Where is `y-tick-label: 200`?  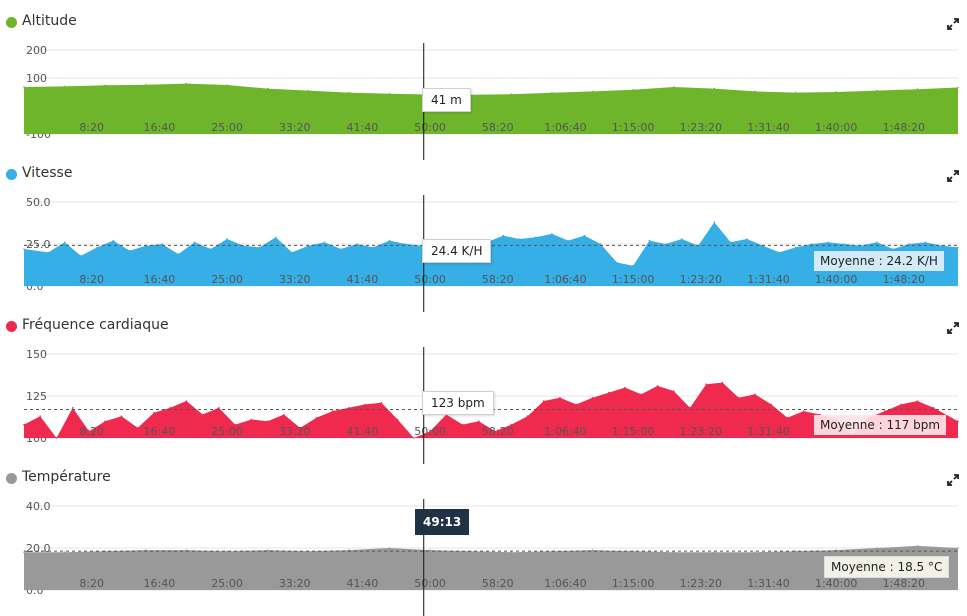 y-tick-label: 200 is located at coordinates (36, 50).